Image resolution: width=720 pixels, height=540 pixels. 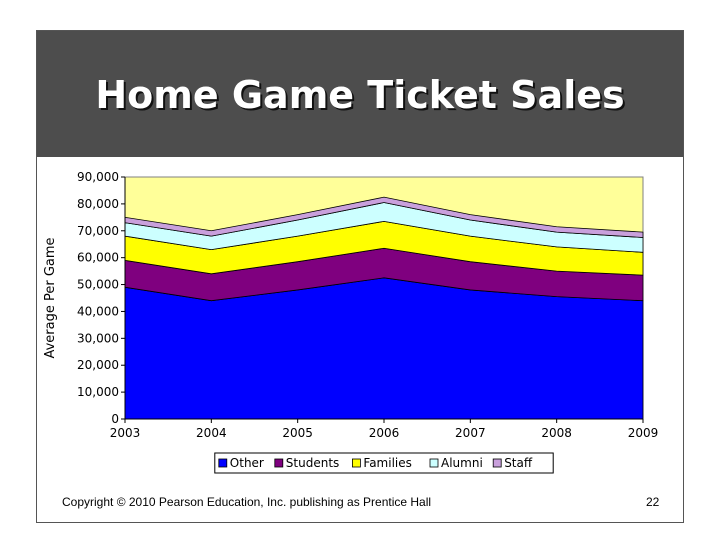 I want to click on y-tick-label: 40,000, so click(x=98, y=311).